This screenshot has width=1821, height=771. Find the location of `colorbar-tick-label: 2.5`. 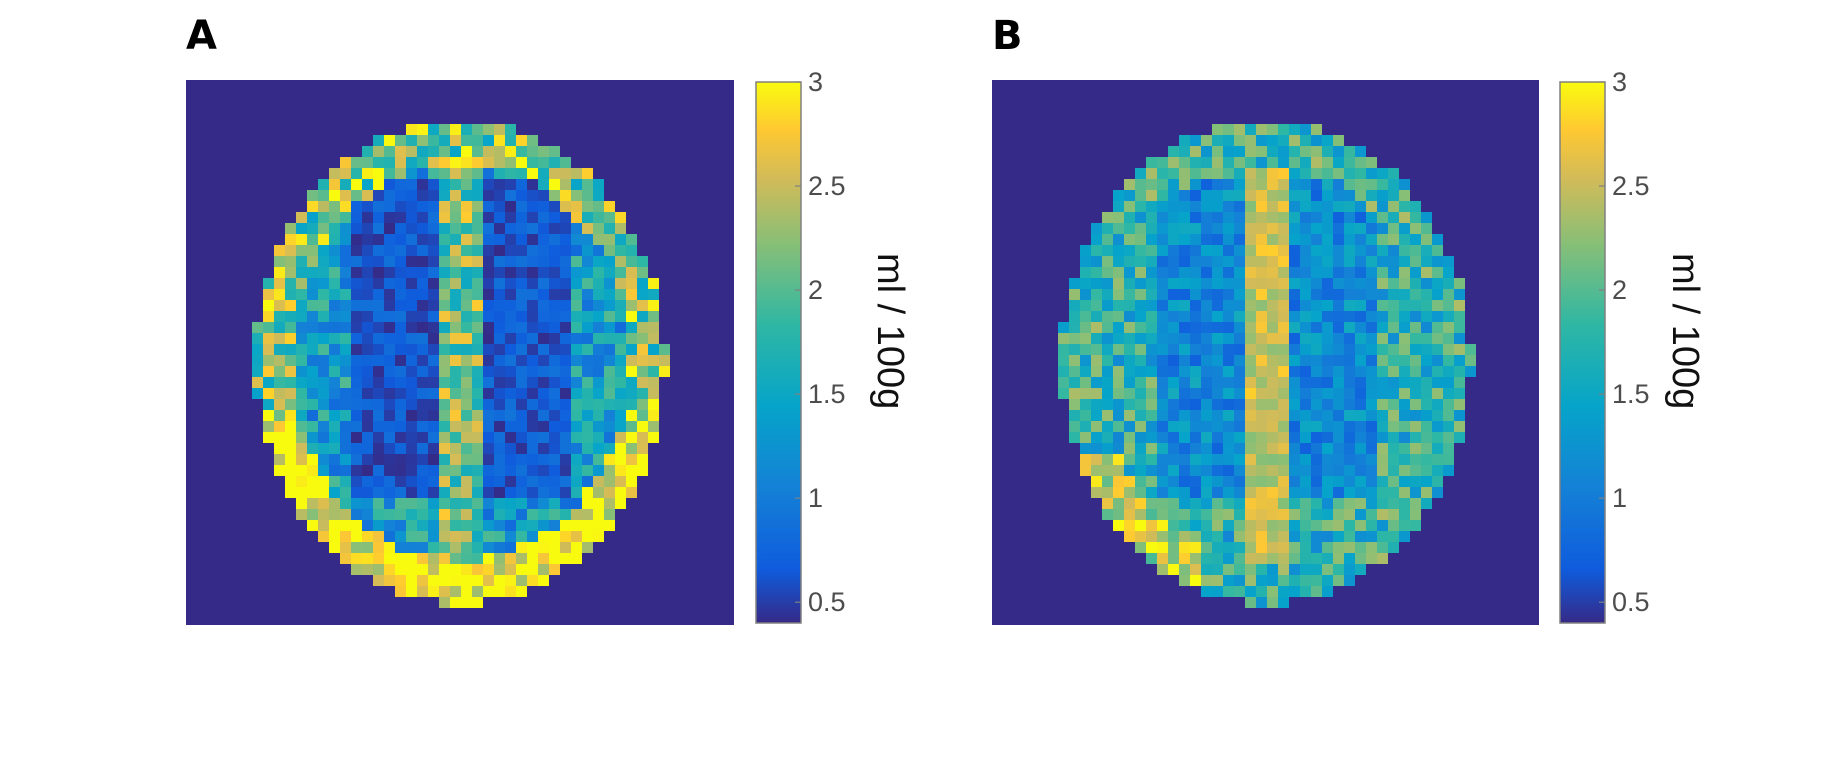

colorbar-tick-label: 2.5 is located at coordinates (1631, 186).